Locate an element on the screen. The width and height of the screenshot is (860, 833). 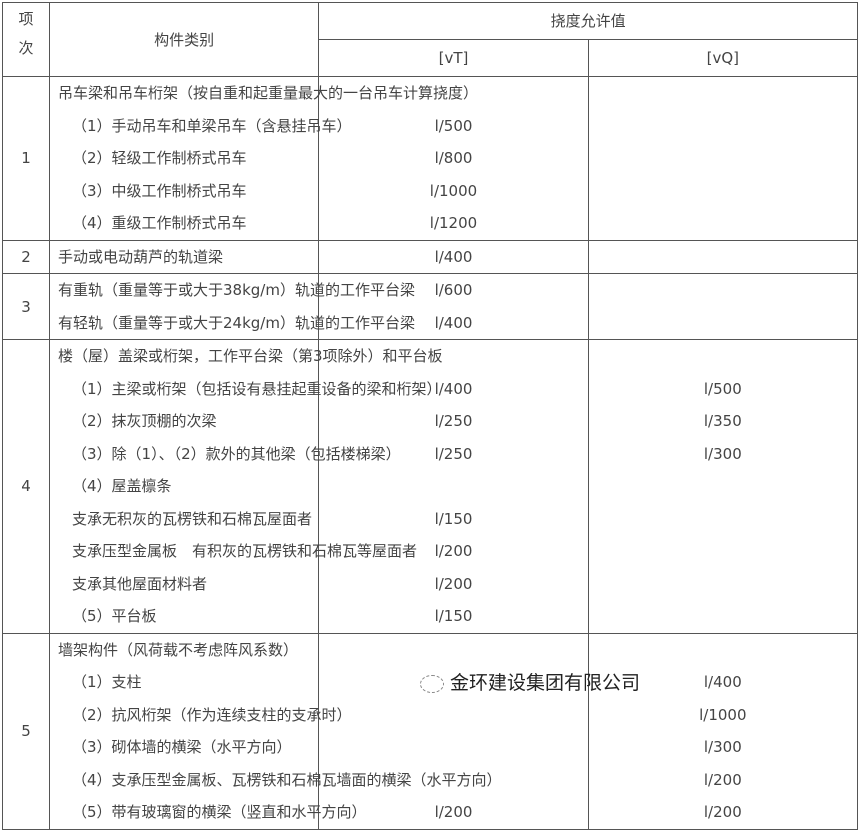
item-text: （3）中级工作制桥式吊车 is located at coordinates (159, 190).